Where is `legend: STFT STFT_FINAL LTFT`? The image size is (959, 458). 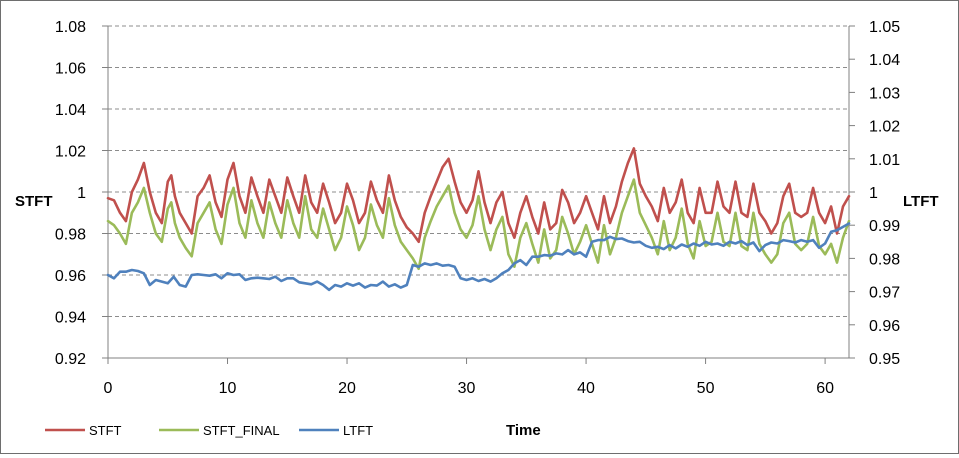 legend: STFT STFT_FINAL LTFT is located at coordinates (209, 430).